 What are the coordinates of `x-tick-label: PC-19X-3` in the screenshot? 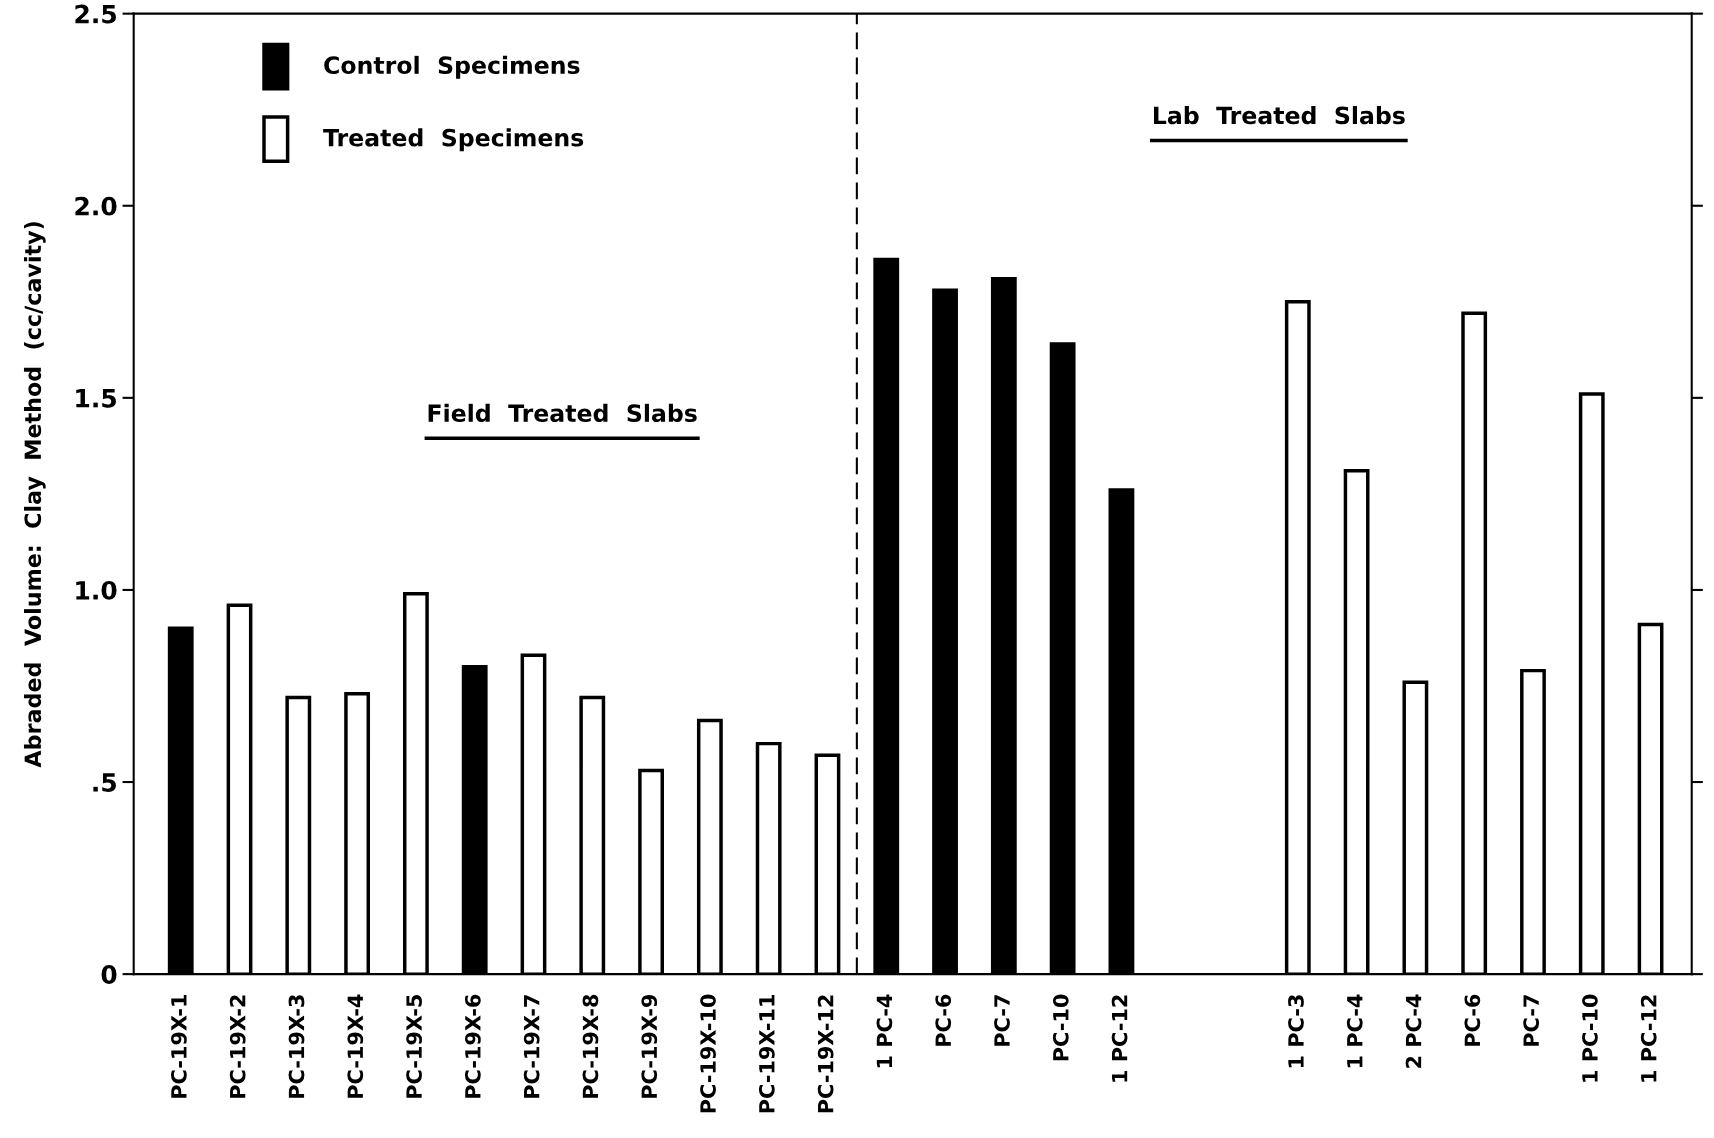 It's located at (296, 1046).